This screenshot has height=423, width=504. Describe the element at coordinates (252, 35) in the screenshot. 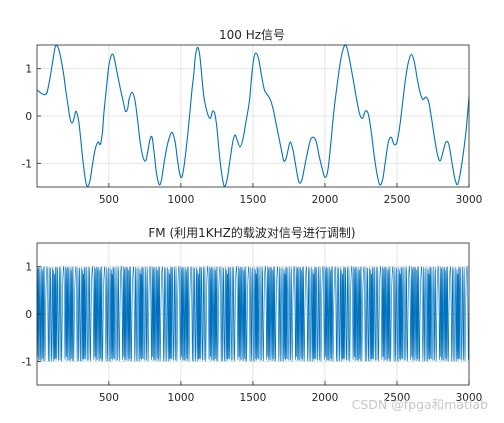

I see `top-chart-title: 100 Hz信号` at that location.